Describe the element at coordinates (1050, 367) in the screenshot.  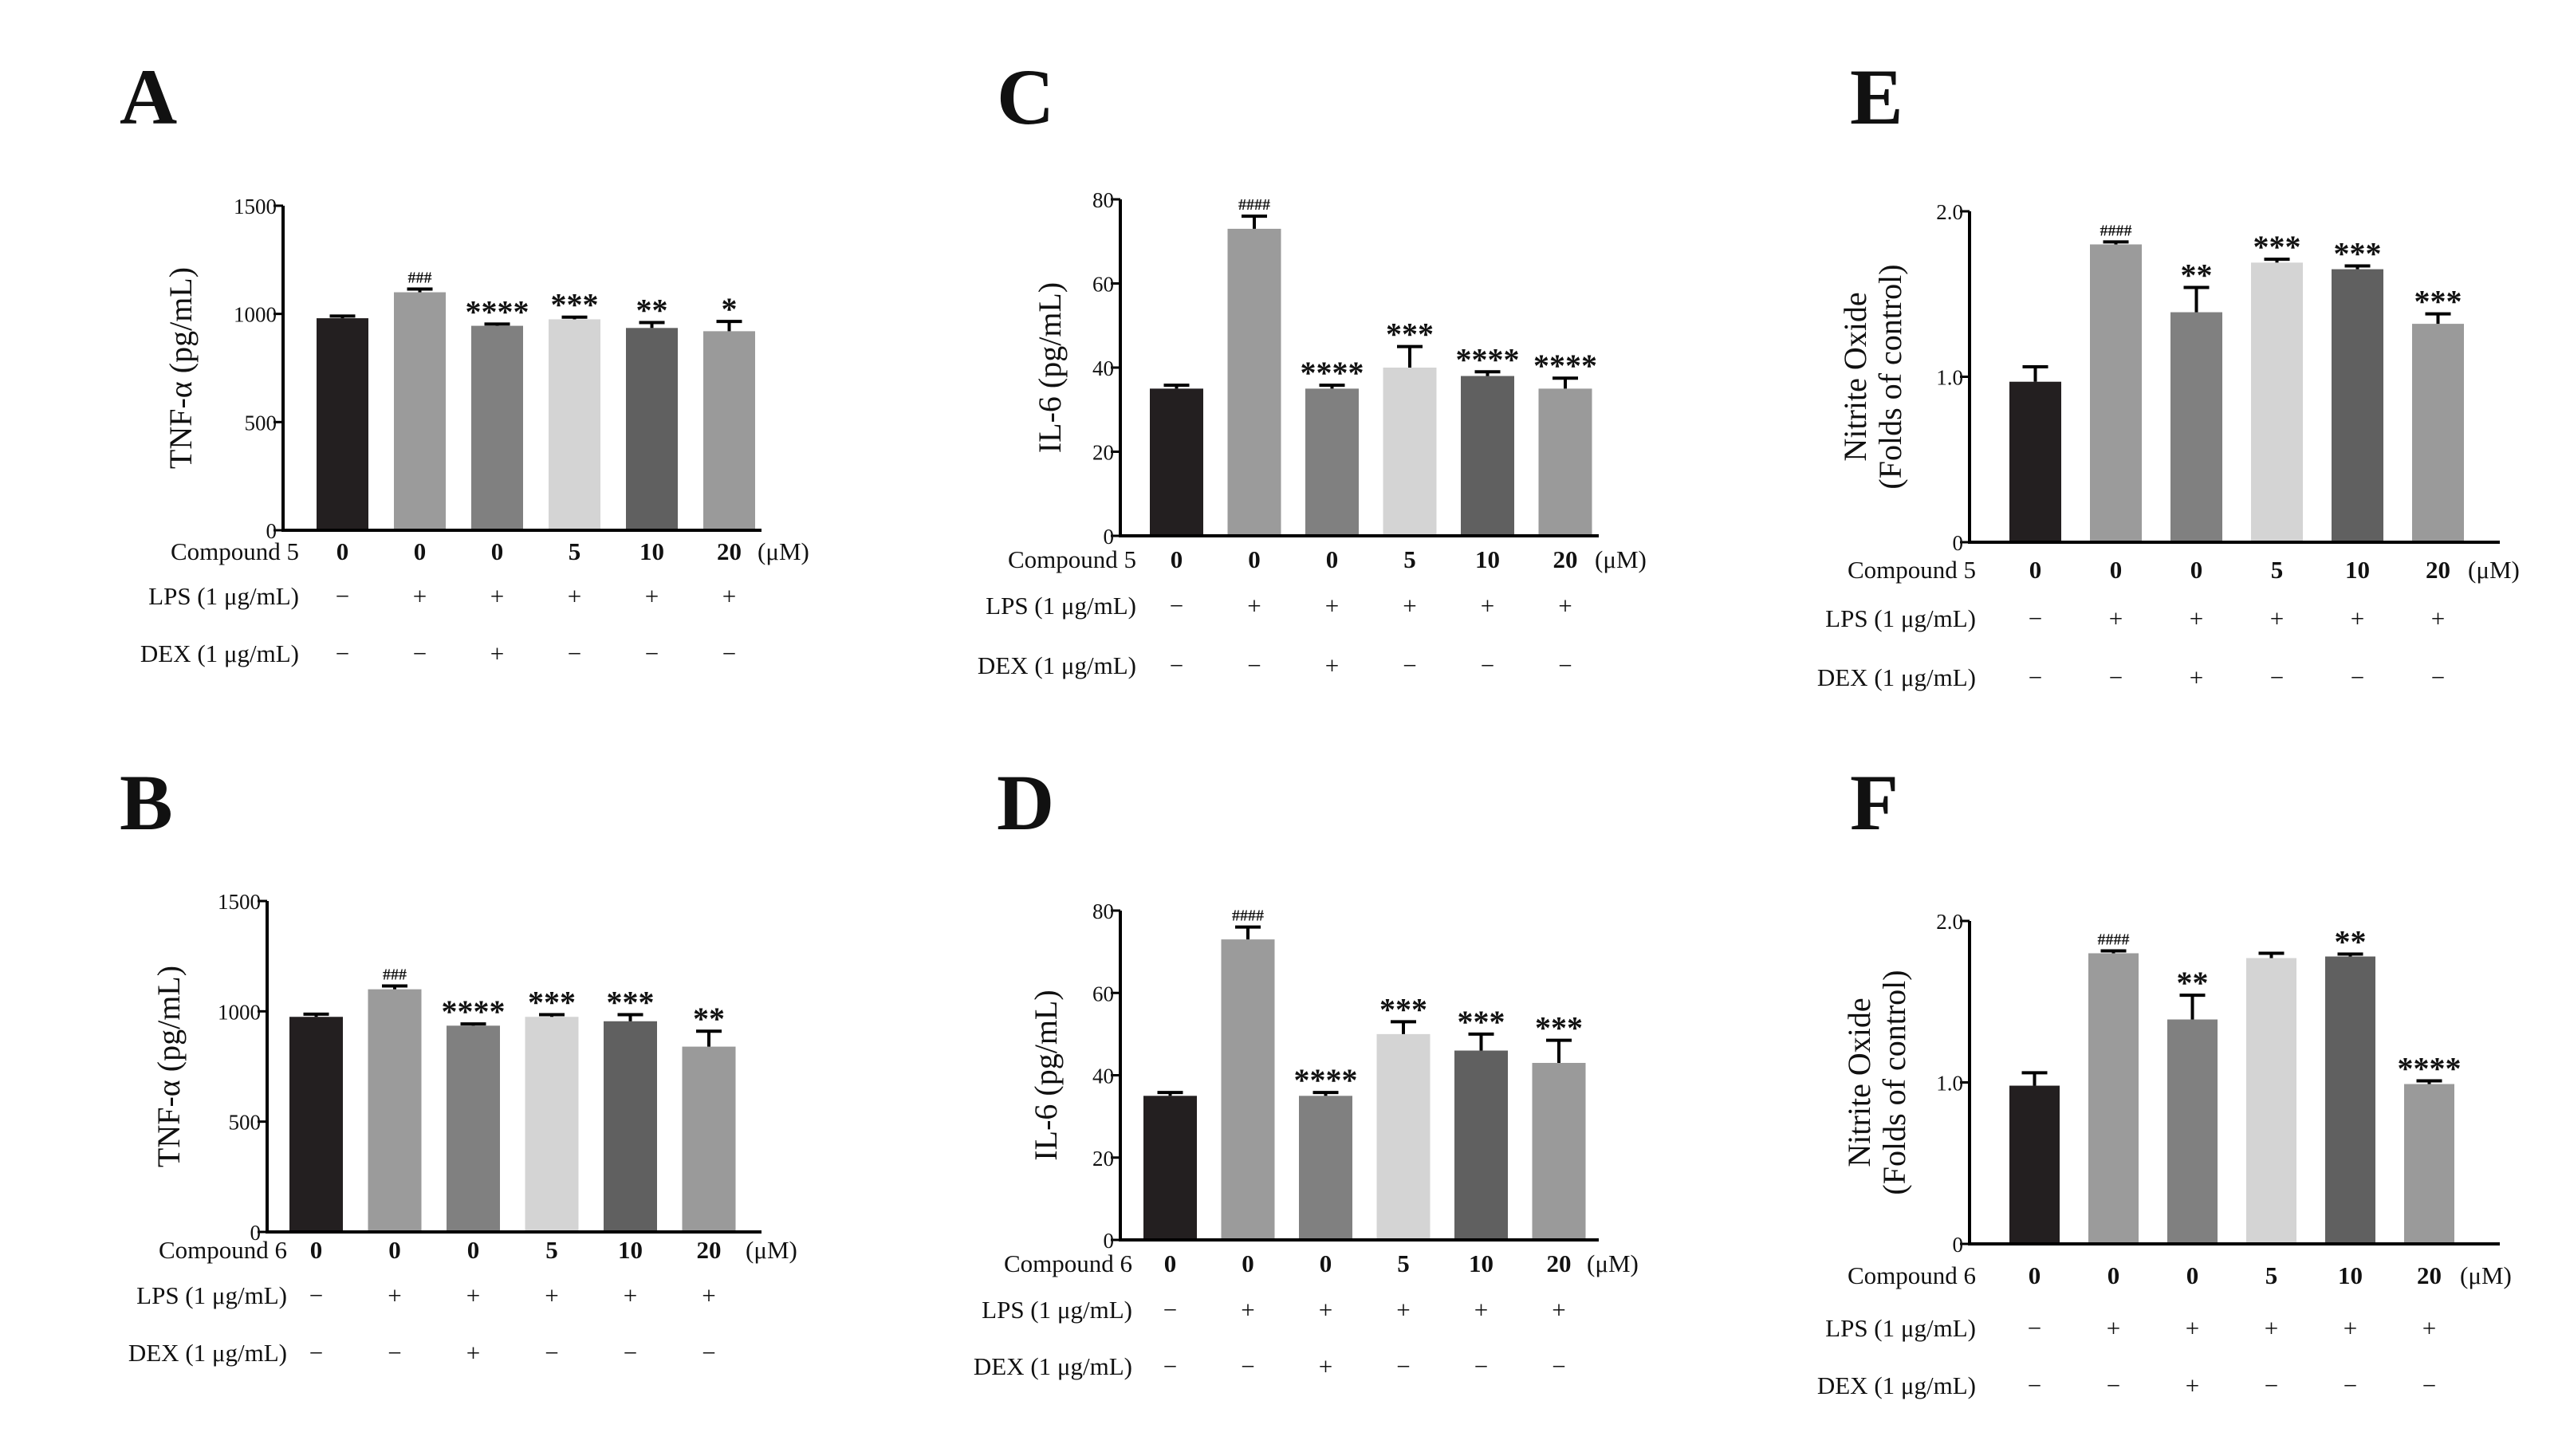
I see `y-axis-label: IL-6 (pg/mL)` at that location.